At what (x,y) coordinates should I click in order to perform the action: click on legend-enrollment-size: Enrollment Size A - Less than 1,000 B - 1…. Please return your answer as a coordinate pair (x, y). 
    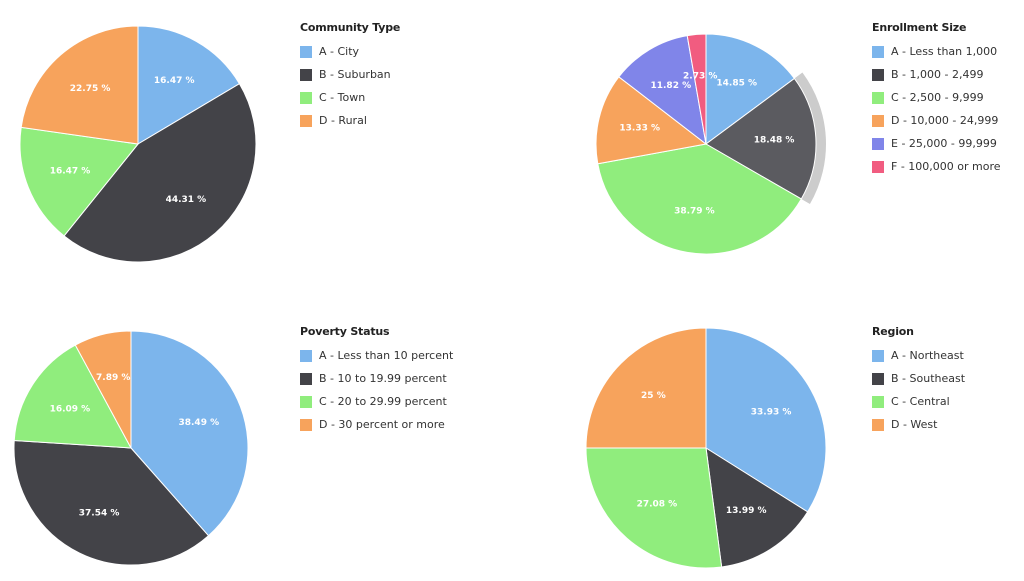
    Looking at the image, I should click on (936, 99).